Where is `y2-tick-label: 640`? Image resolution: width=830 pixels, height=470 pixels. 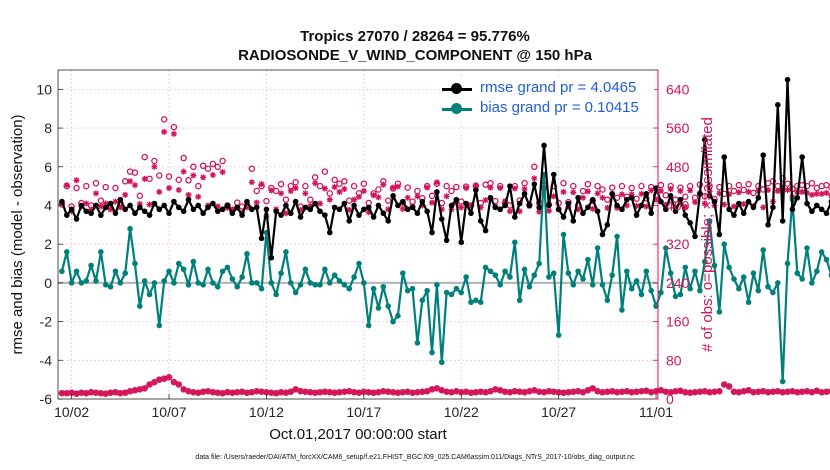
y2-tick-label: 640 is located at coordinates (678, 89).